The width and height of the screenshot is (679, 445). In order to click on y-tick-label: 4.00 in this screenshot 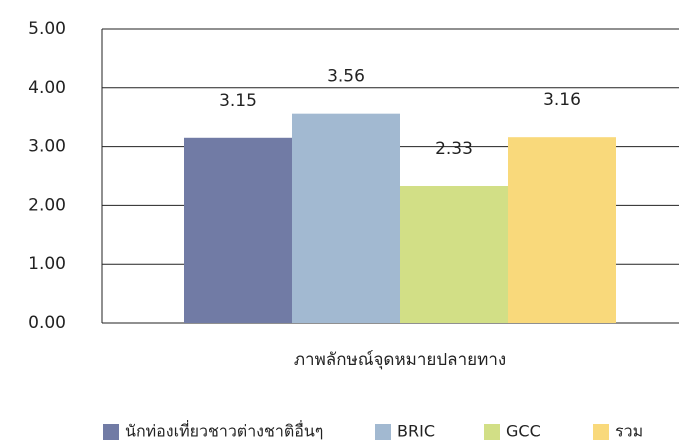, I will do `click(47, 88)`.